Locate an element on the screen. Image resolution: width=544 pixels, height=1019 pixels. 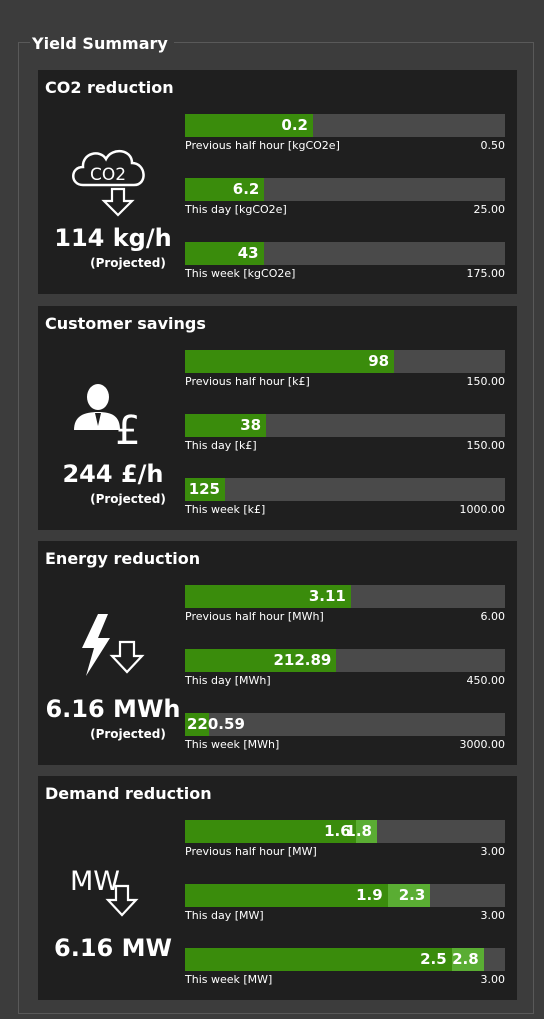
cloud is located at coordinates (108, 168).